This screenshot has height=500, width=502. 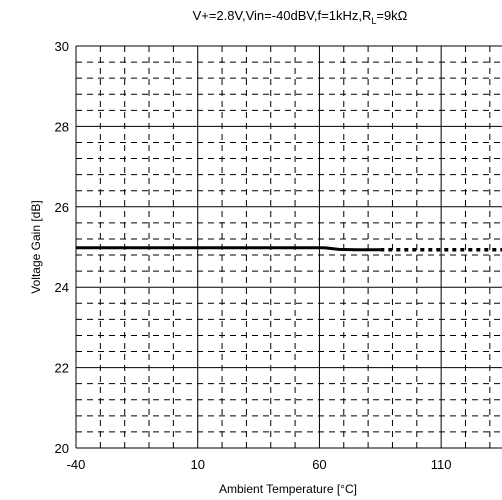 What do you see at coordinates (288, 489) in the screenshot?
I see `x-axis-label: Ambient Temperature [°C]` at bounding box center [288, 489].